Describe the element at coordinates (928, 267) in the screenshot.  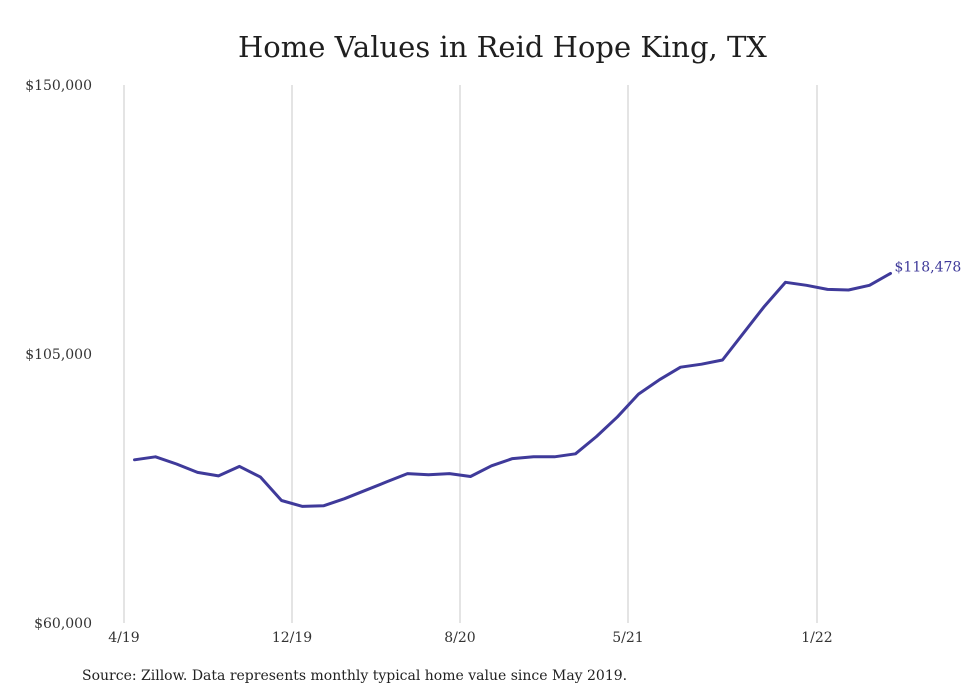
I see `end-value-label: $118,478` at that location.